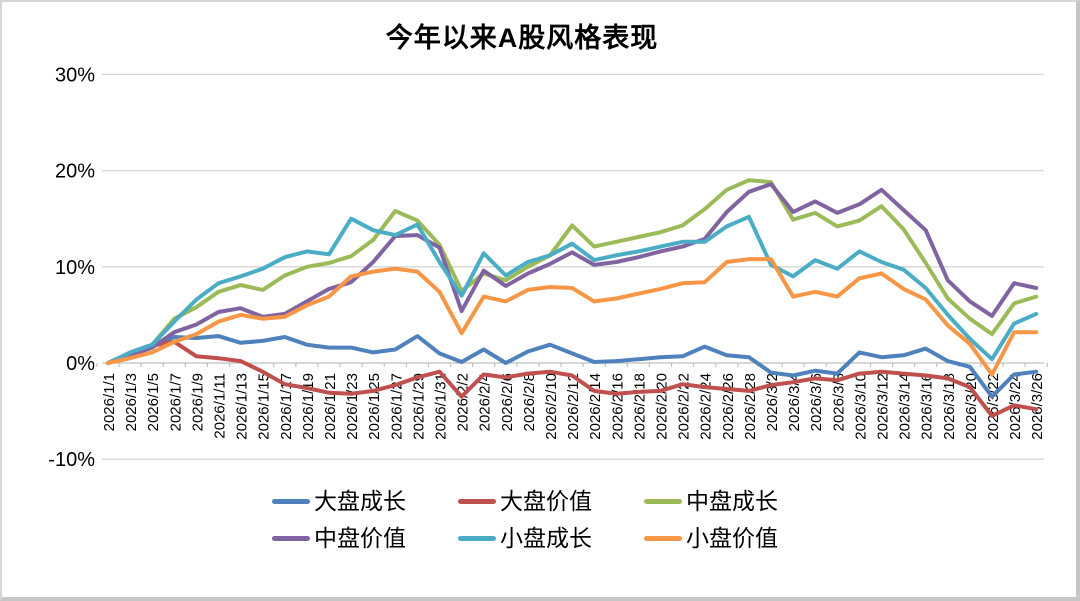  What do you see at coordinates (1037, 406) in the screenshot?
I see `x-tick-label: 2026/3/26` at bounding box center [1037, 406].